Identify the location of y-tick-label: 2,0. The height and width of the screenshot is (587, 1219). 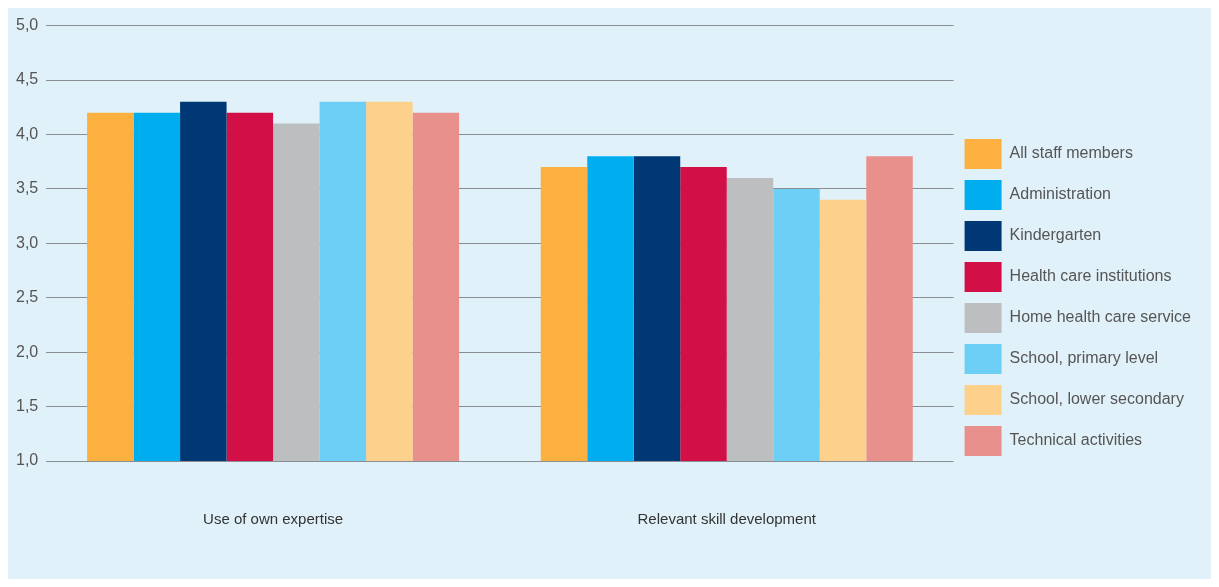
(27, 351).